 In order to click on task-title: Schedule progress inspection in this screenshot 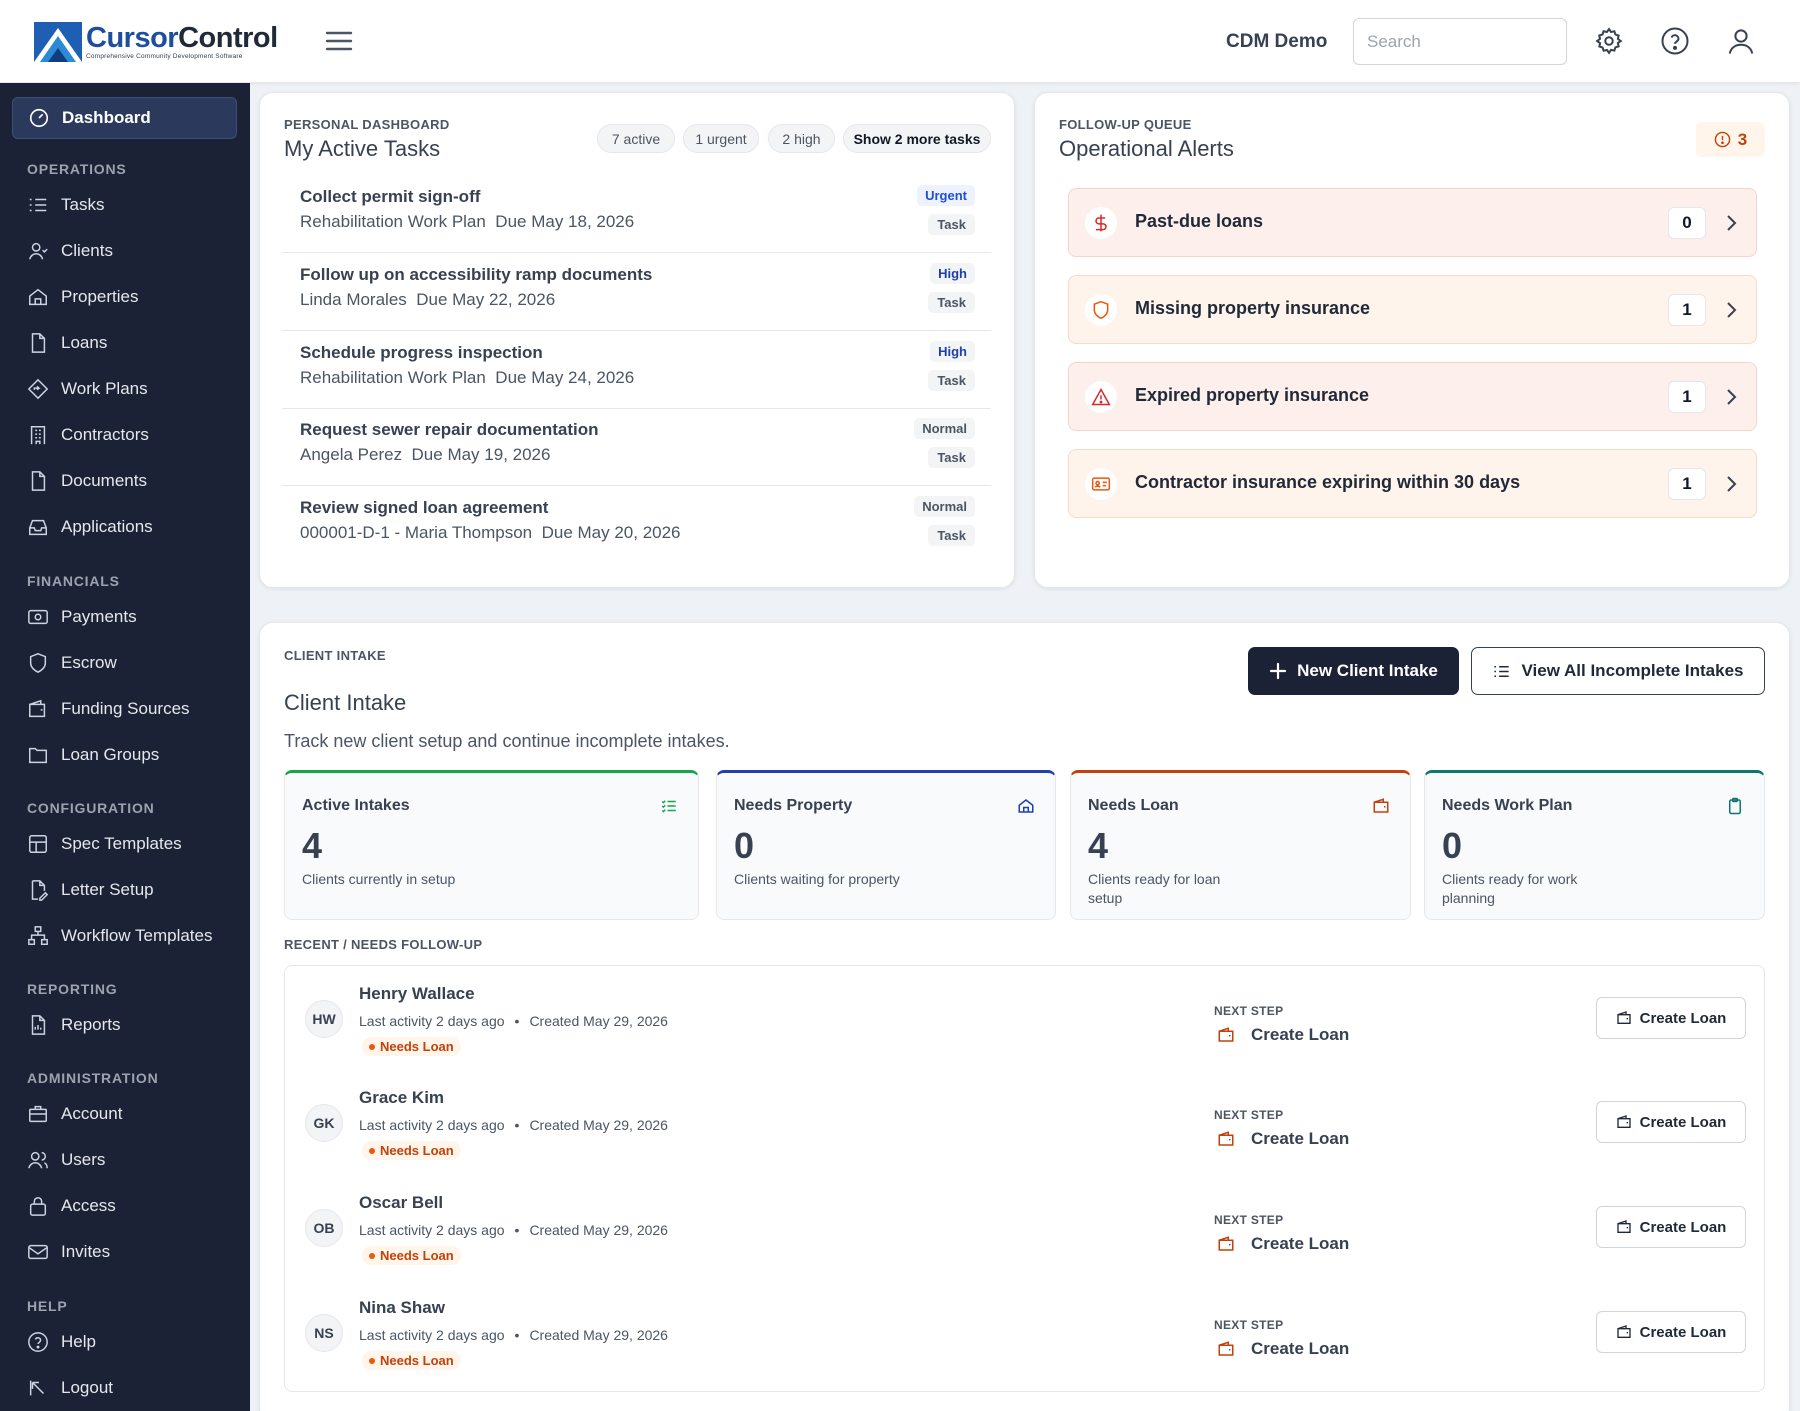, I will do `click(421, 352)`.